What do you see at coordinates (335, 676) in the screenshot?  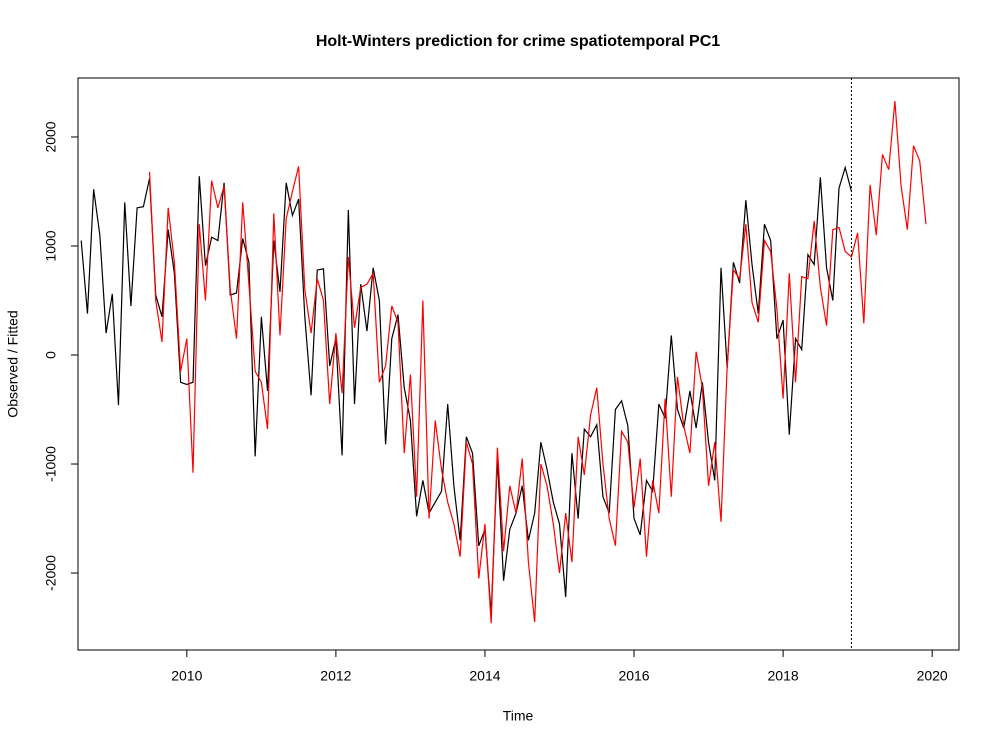 I see `x-tick-label: 2012` at bounding box center [335, 676].